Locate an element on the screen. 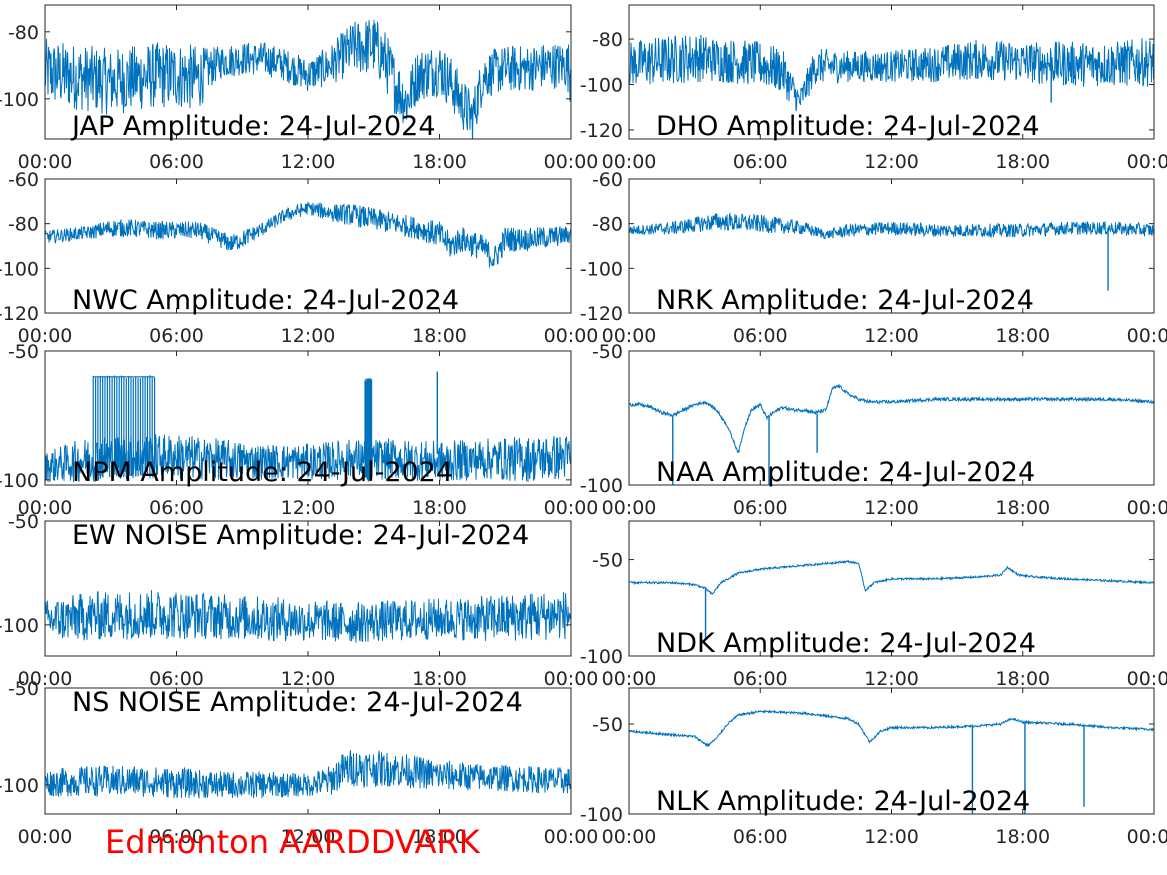  panel-title: JAP Amplitude: 24-Jul-2024 is located at coordinates (253, 126).